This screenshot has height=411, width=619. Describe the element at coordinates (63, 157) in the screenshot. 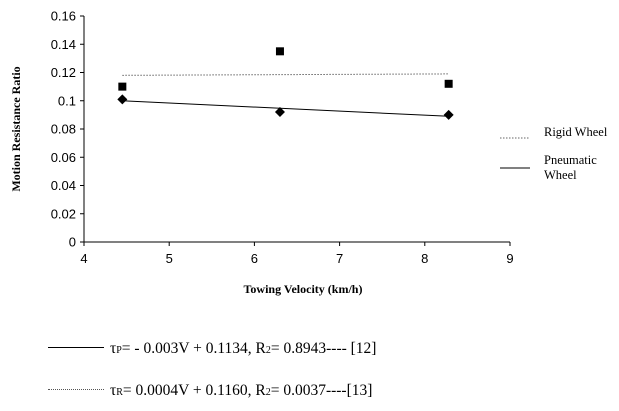

I see `y-tick-label: 0.06` at that location.